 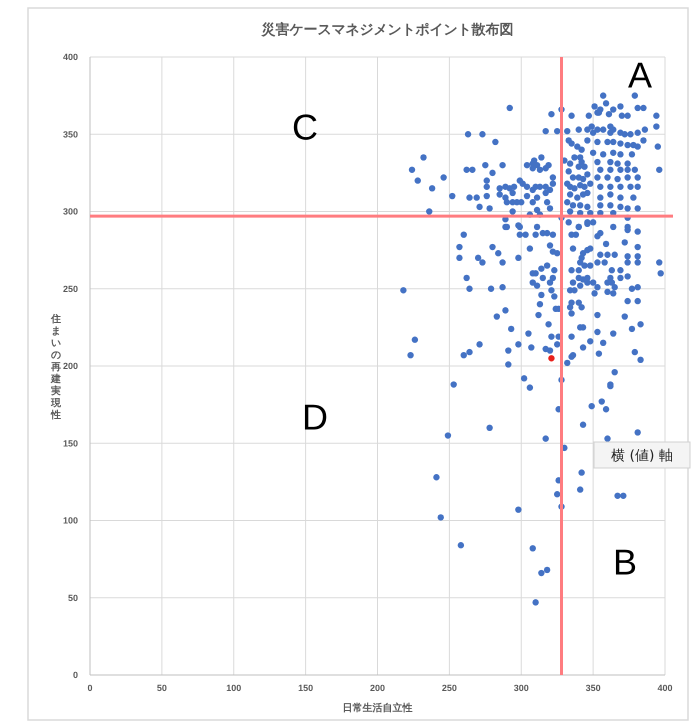 I want to click on x-tick-label: 200, so click(x=378, y=688).